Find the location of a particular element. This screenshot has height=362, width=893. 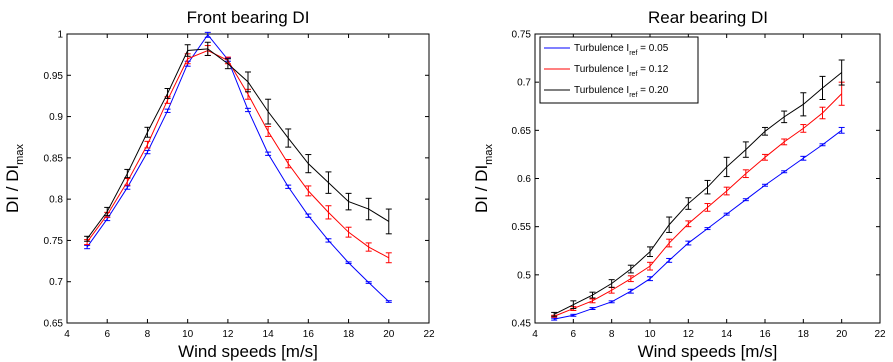

front-chart-title: Front bearing DI is located at coordinates (248, 17).